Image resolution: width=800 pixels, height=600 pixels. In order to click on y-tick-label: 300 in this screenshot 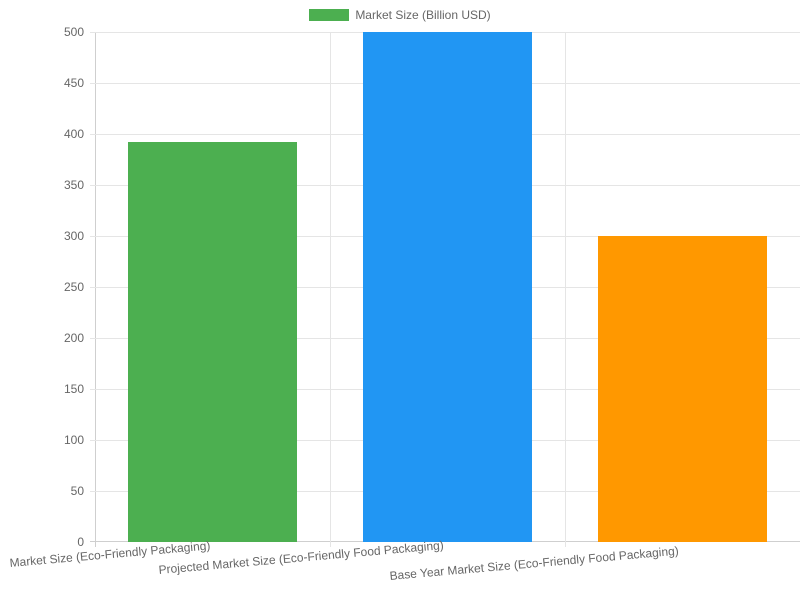, I will do `click(73, 236)`.